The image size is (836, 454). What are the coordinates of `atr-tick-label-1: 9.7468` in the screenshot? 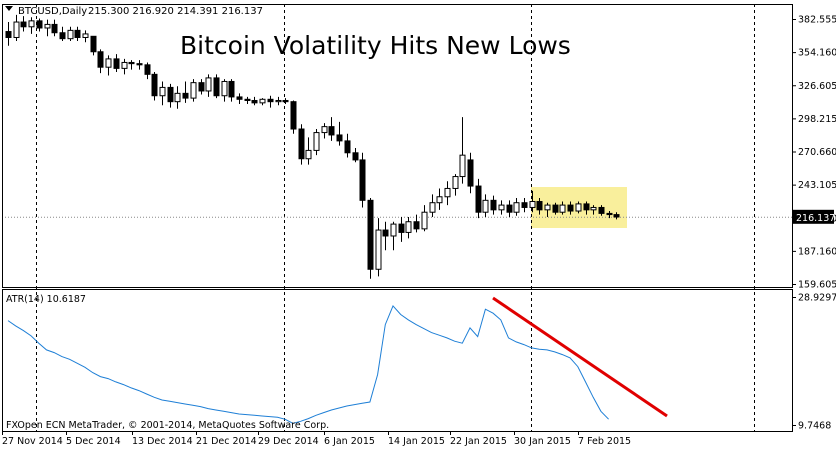 It's located at (814, 426).